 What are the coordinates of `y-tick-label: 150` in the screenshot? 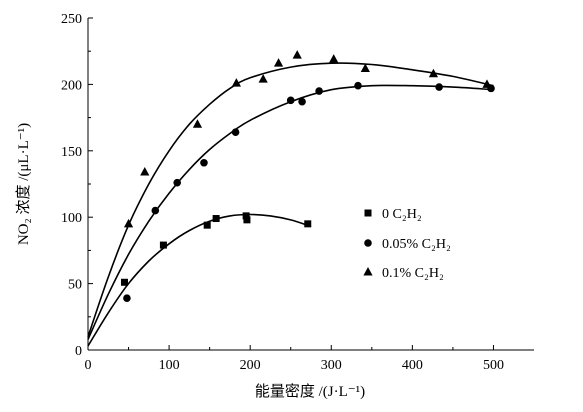 It's located at (71, 152).